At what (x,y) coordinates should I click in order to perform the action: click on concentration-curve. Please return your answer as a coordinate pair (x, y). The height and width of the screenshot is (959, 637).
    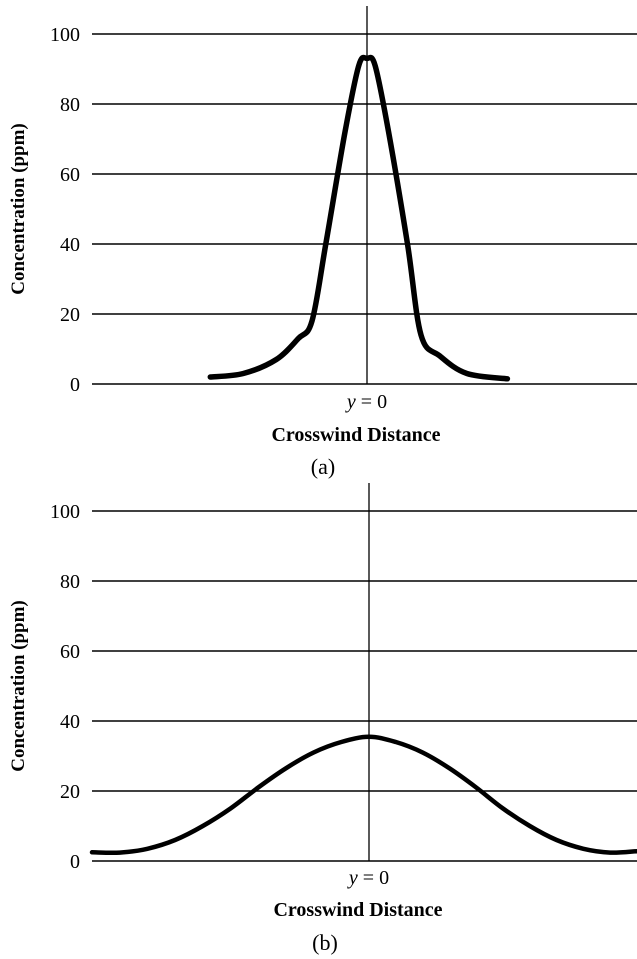
    Looking at the image, I should click on (363, 795).